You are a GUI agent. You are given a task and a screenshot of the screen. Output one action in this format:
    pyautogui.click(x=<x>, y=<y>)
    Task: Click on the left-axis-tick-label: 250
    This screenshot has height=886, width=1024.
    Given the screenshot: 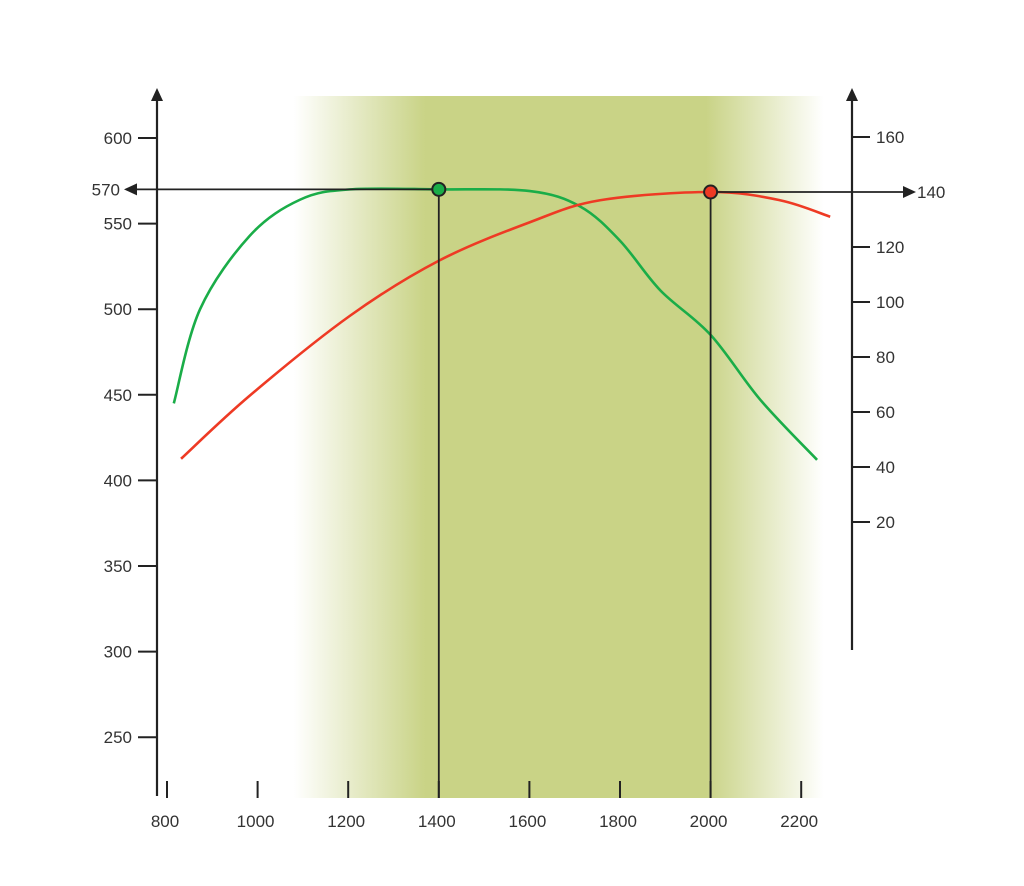 What is the action you would take?
    pyautogui.click(x=118, y=737)
    